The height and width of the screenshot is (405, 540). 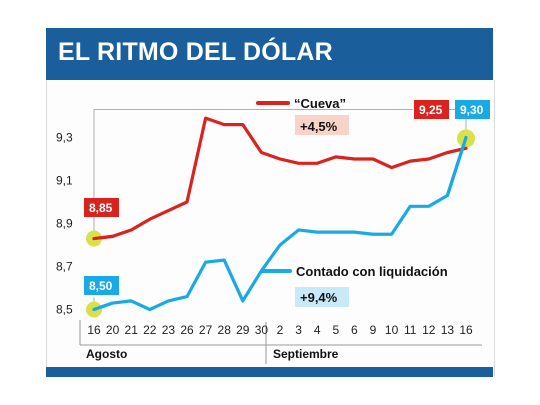 I want to click on axes, so click(x=280, y=342).